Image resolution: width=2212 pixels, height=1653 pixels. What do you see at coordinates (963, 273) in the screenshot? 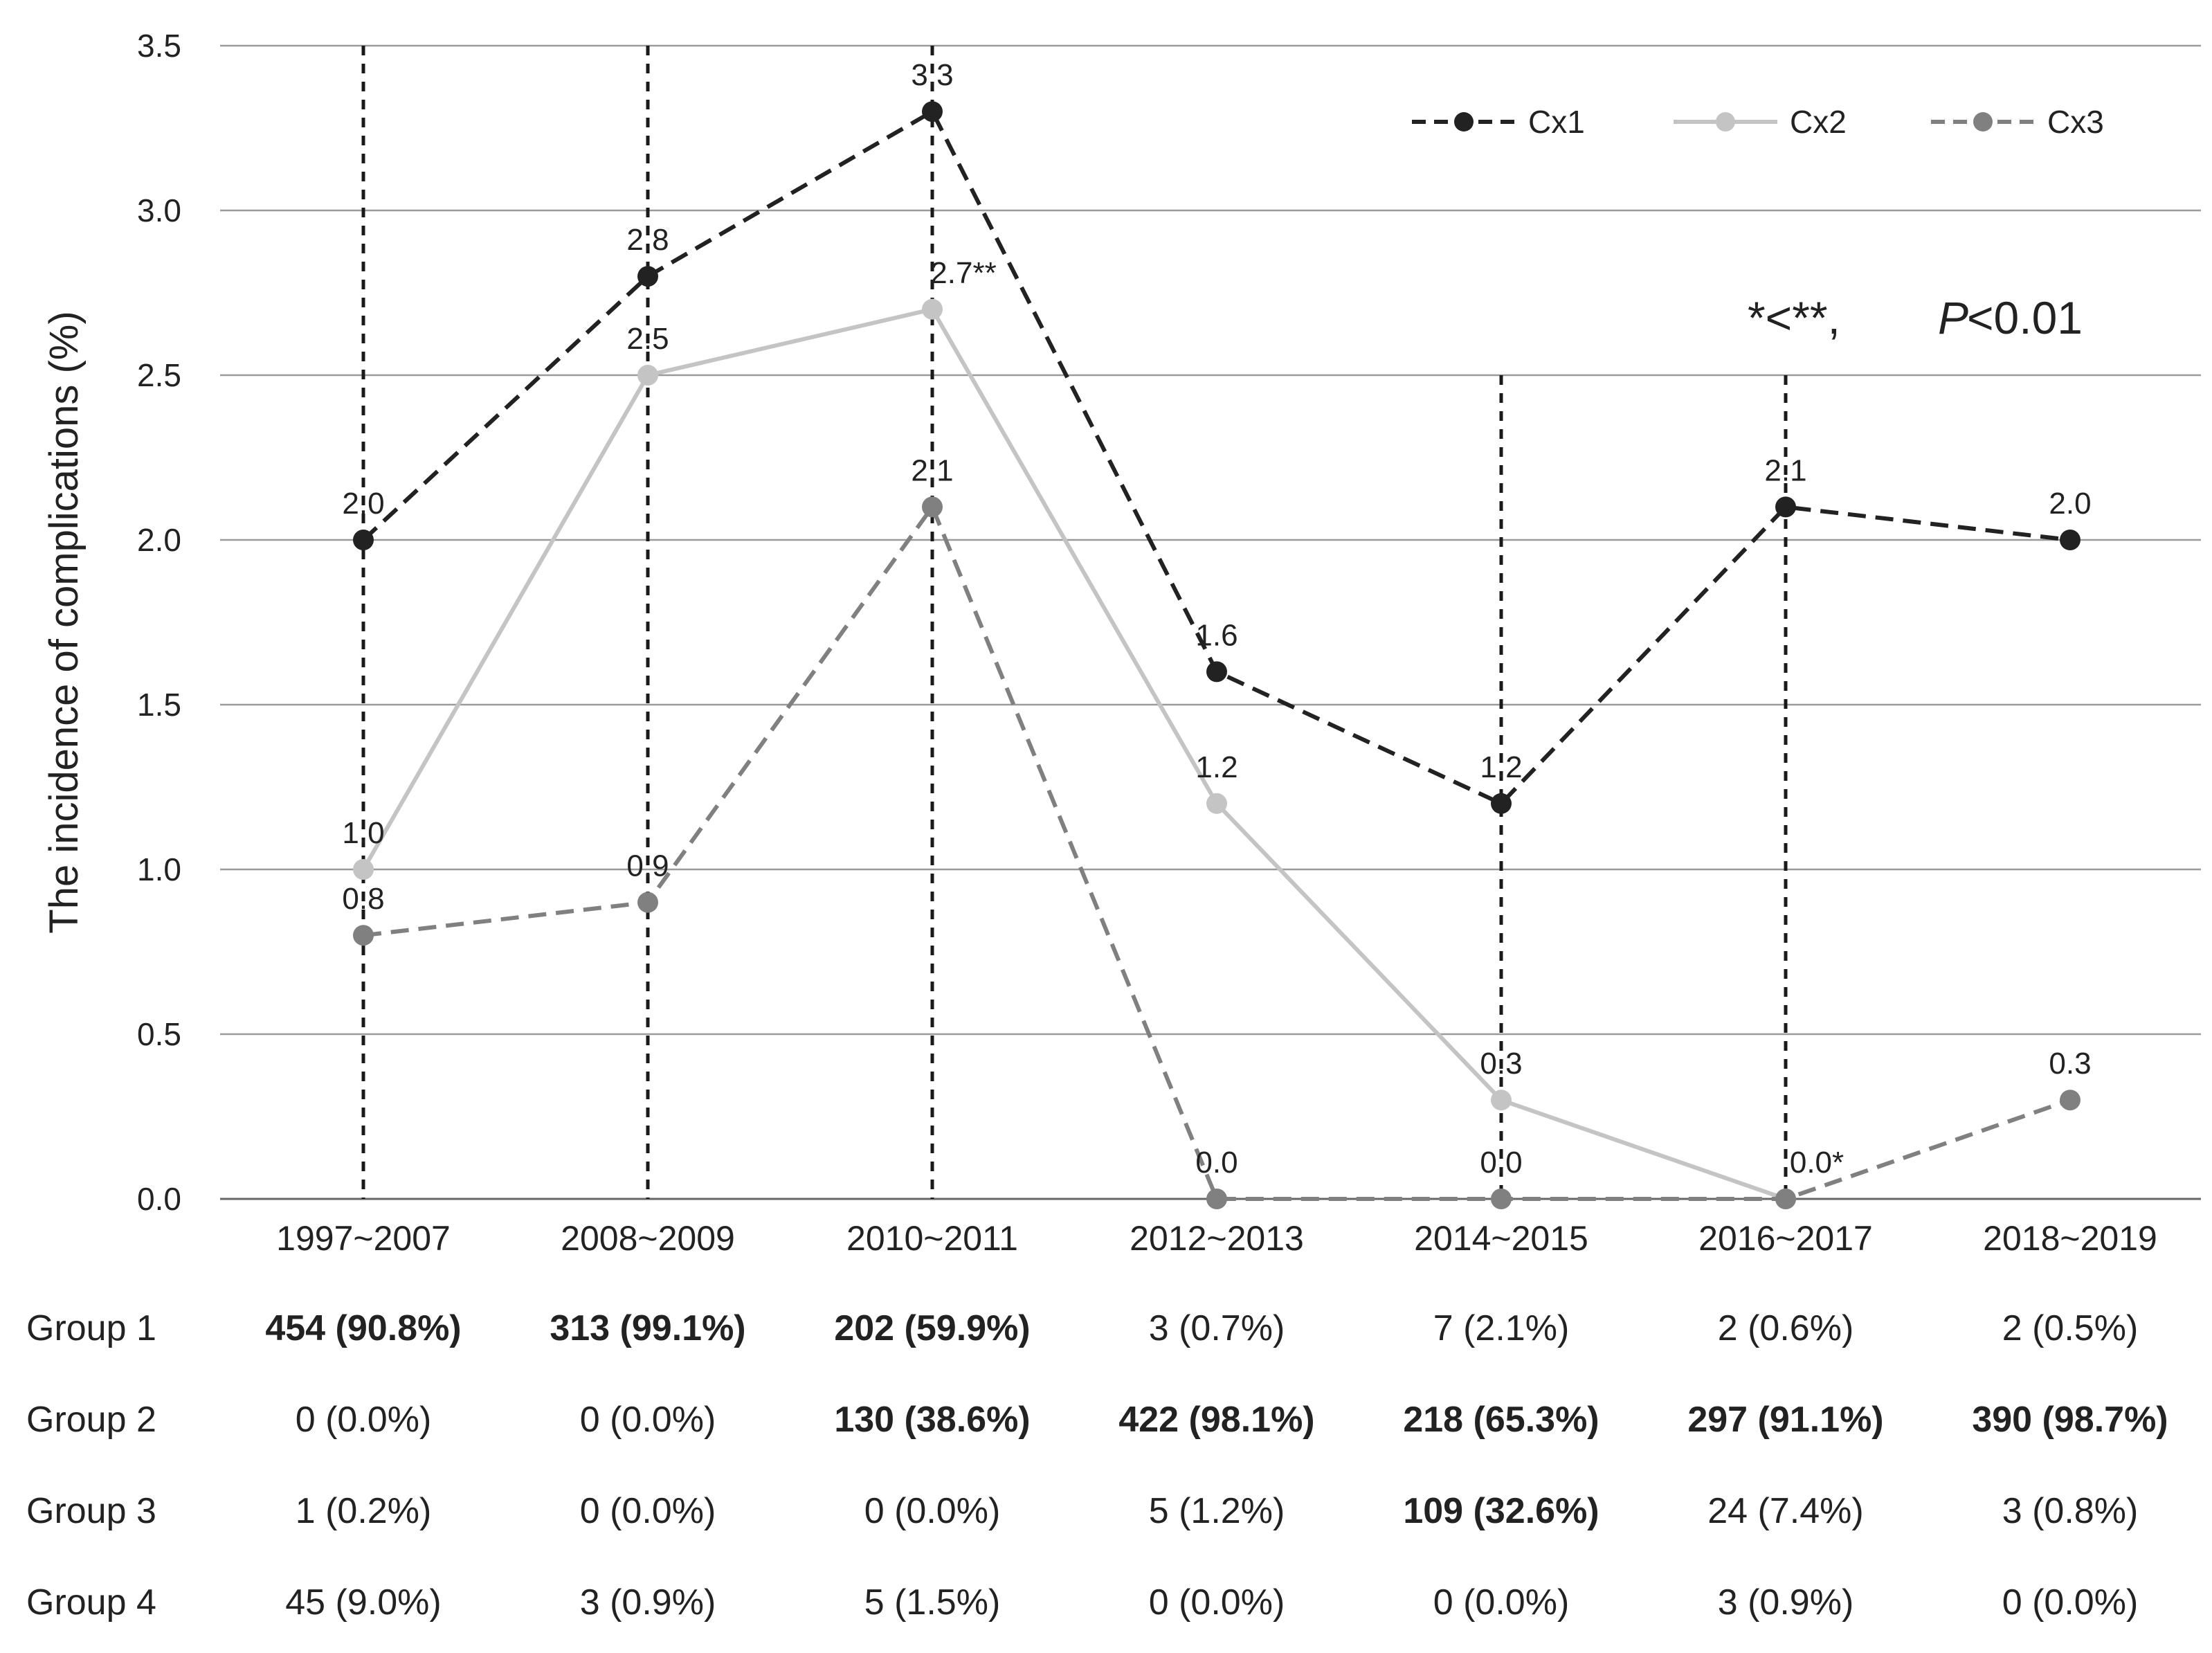
I see `data-label-cx2: 2.7**` at bounding box center [963, 273].